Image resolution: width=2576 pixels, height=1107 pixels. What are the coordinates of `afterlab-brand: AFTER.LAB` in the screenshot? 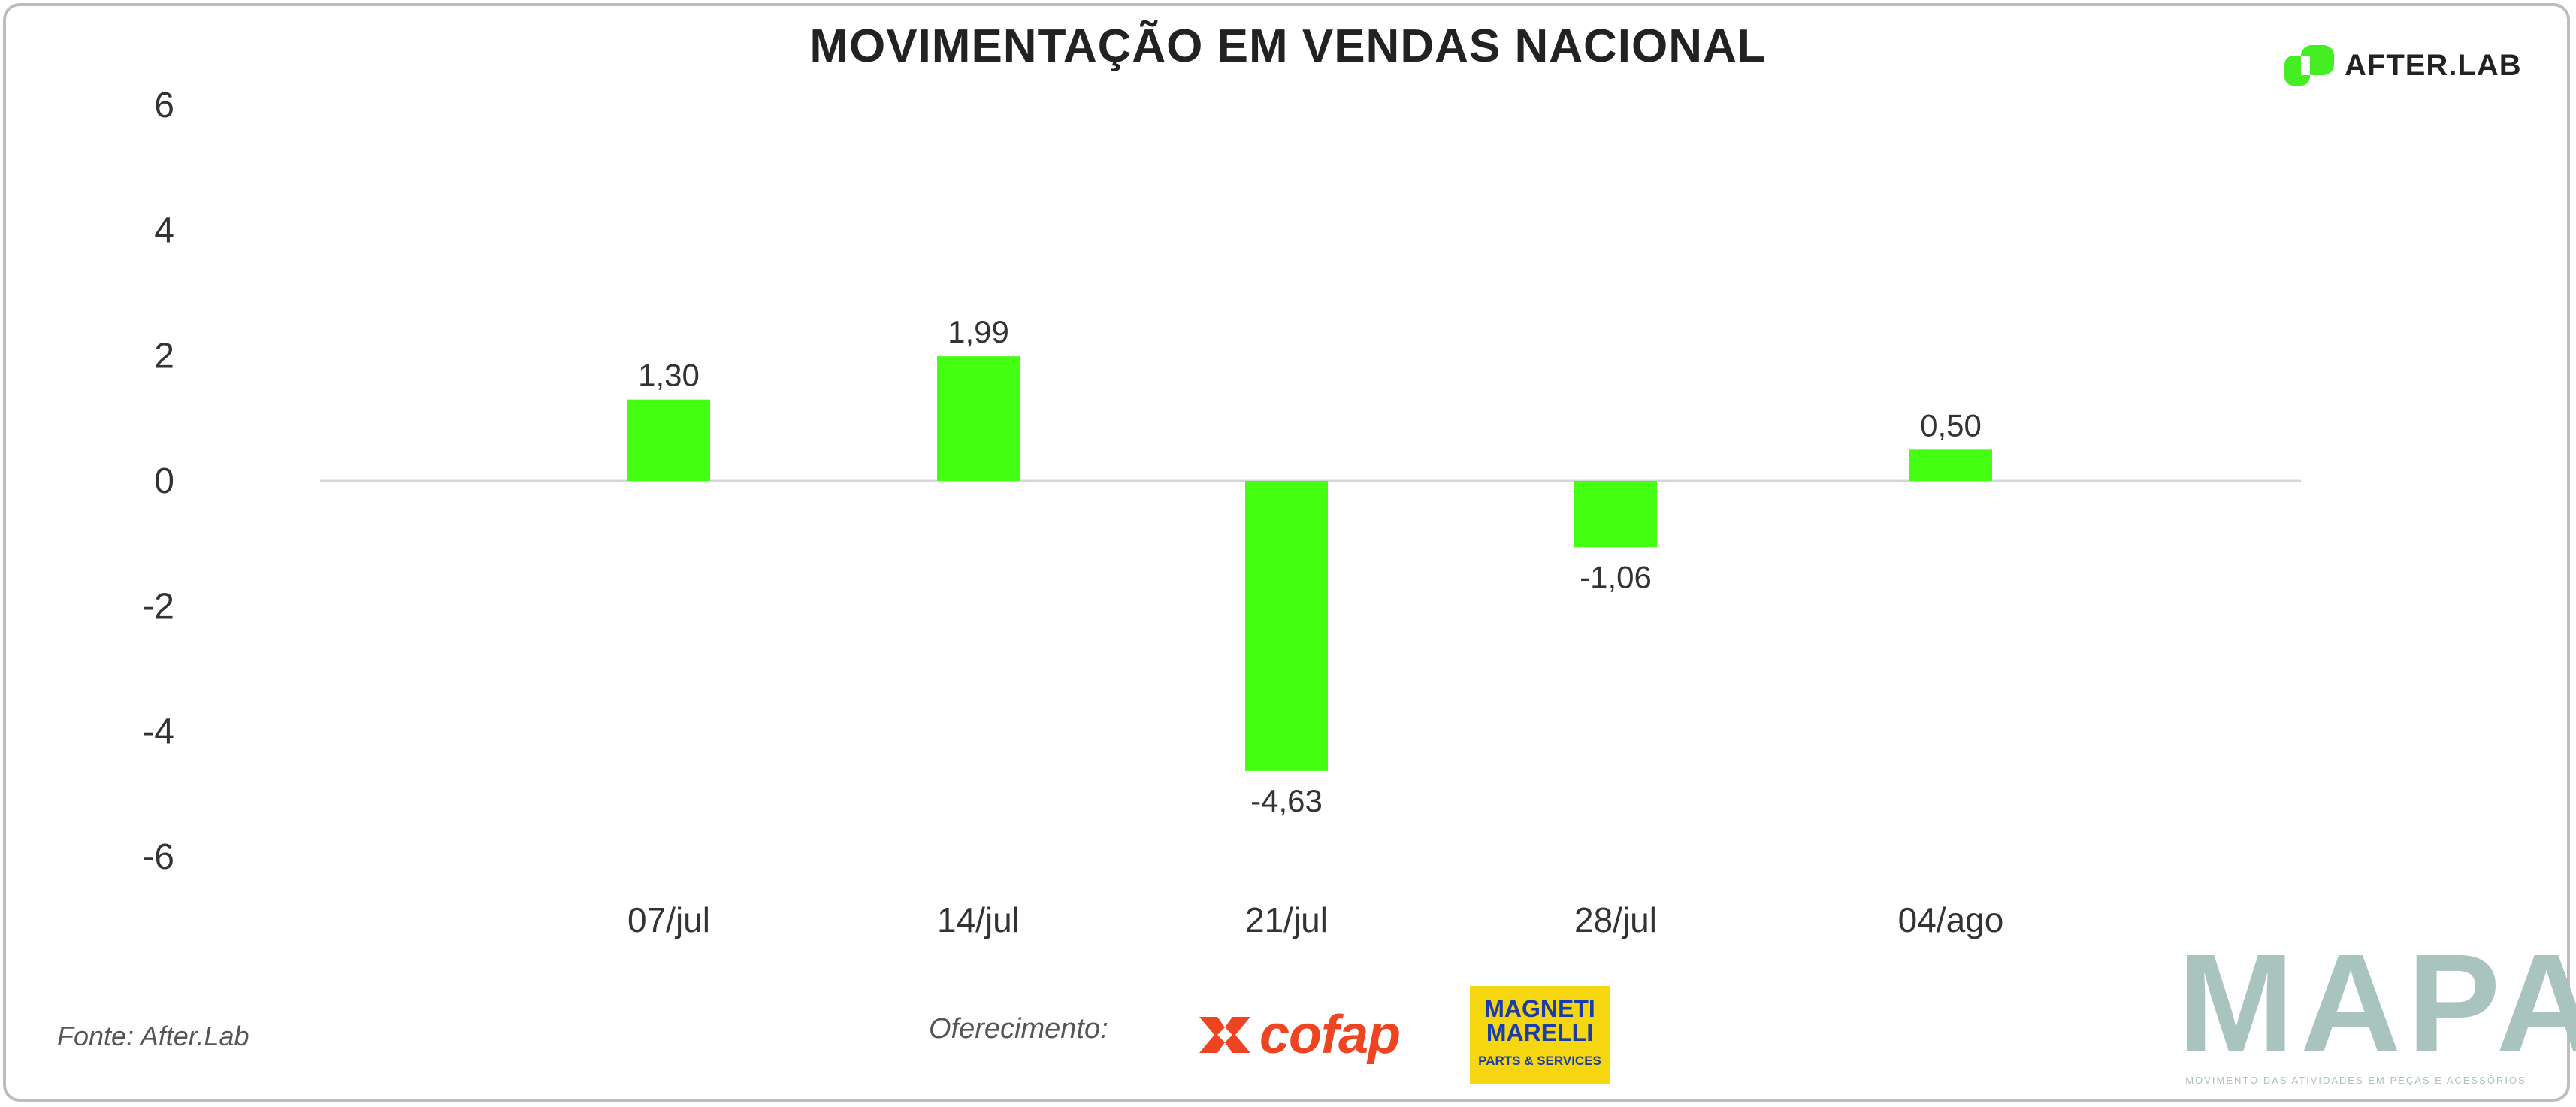 It's located at (2403, 66).